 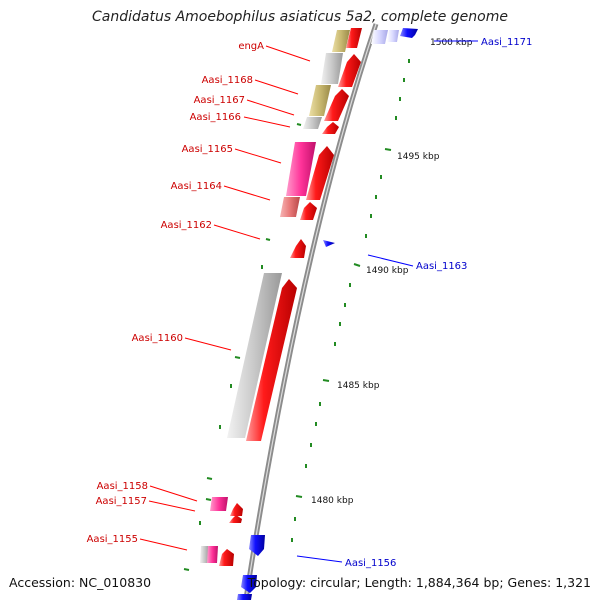 What do you see at coordinates (358, 386) in the screenshot?
I see `ruler-label-1485: 1485 kbp` at bounding box center [358, 386].